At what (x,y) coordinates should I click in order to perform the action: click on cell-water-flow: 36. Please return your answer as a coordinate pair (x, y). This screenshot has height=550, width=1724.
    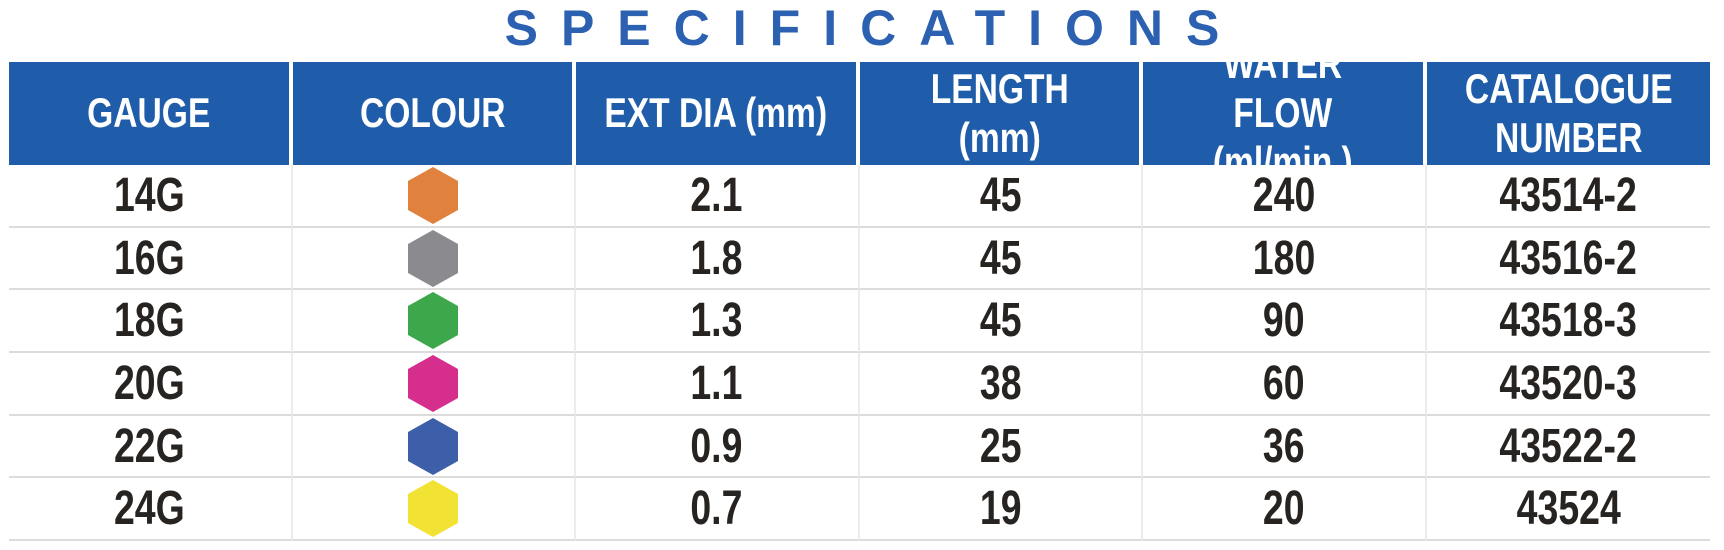
    Looking at the image, I should click on (1285, 447).